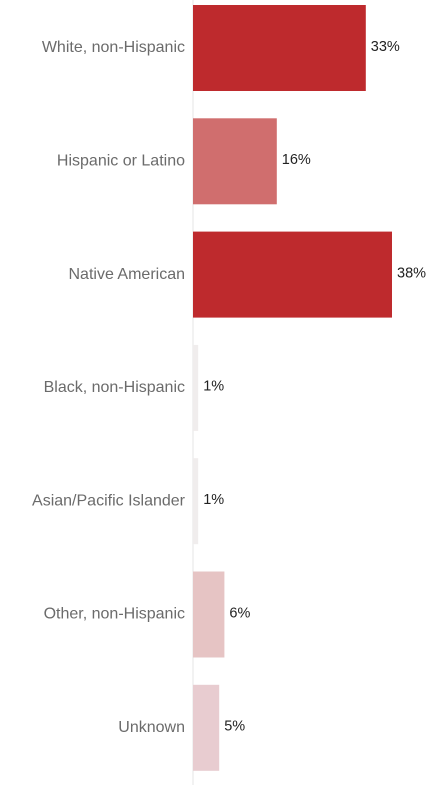 This screenshot has height=785, width=433. What do you see at coordinates (109, 500) in the screenshot?
I see `category-label: Asian/Pacific Islander` at bounding box center [109, 500].